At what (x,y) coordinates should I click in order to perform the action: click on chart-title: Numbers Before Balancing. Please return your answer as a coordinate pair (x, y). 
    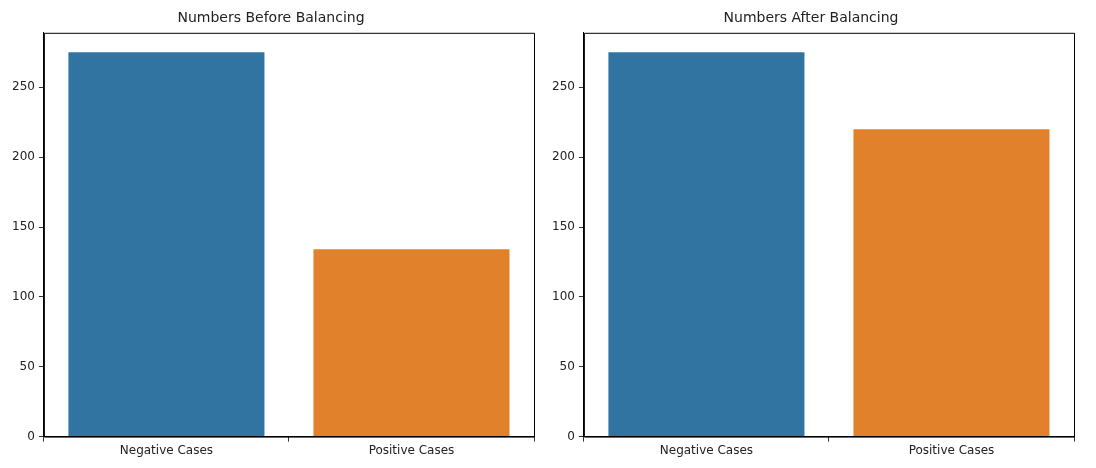
    Looking at the image, I should click on (271, 17).